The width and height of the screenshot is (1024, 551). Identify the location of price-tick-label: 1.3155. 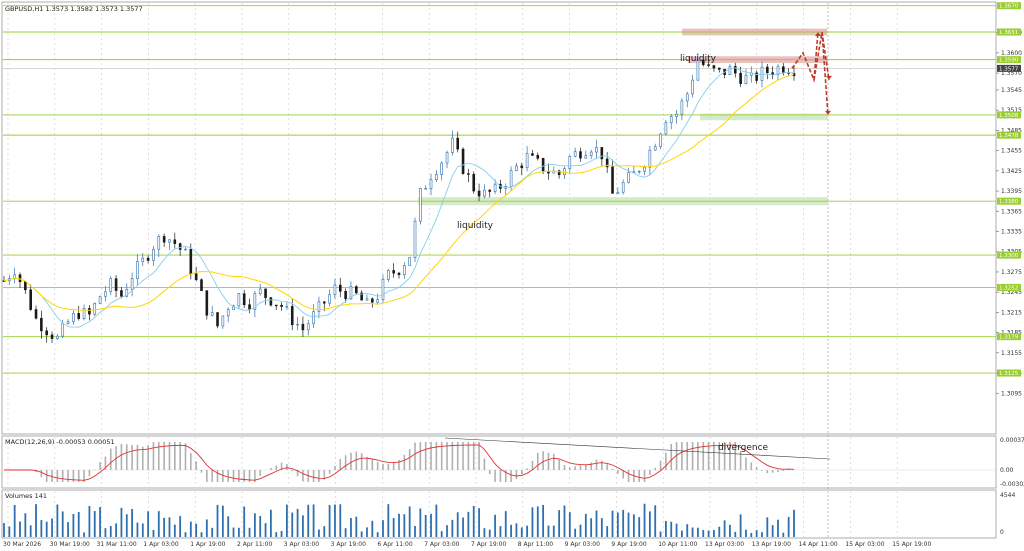
(1011, 353).